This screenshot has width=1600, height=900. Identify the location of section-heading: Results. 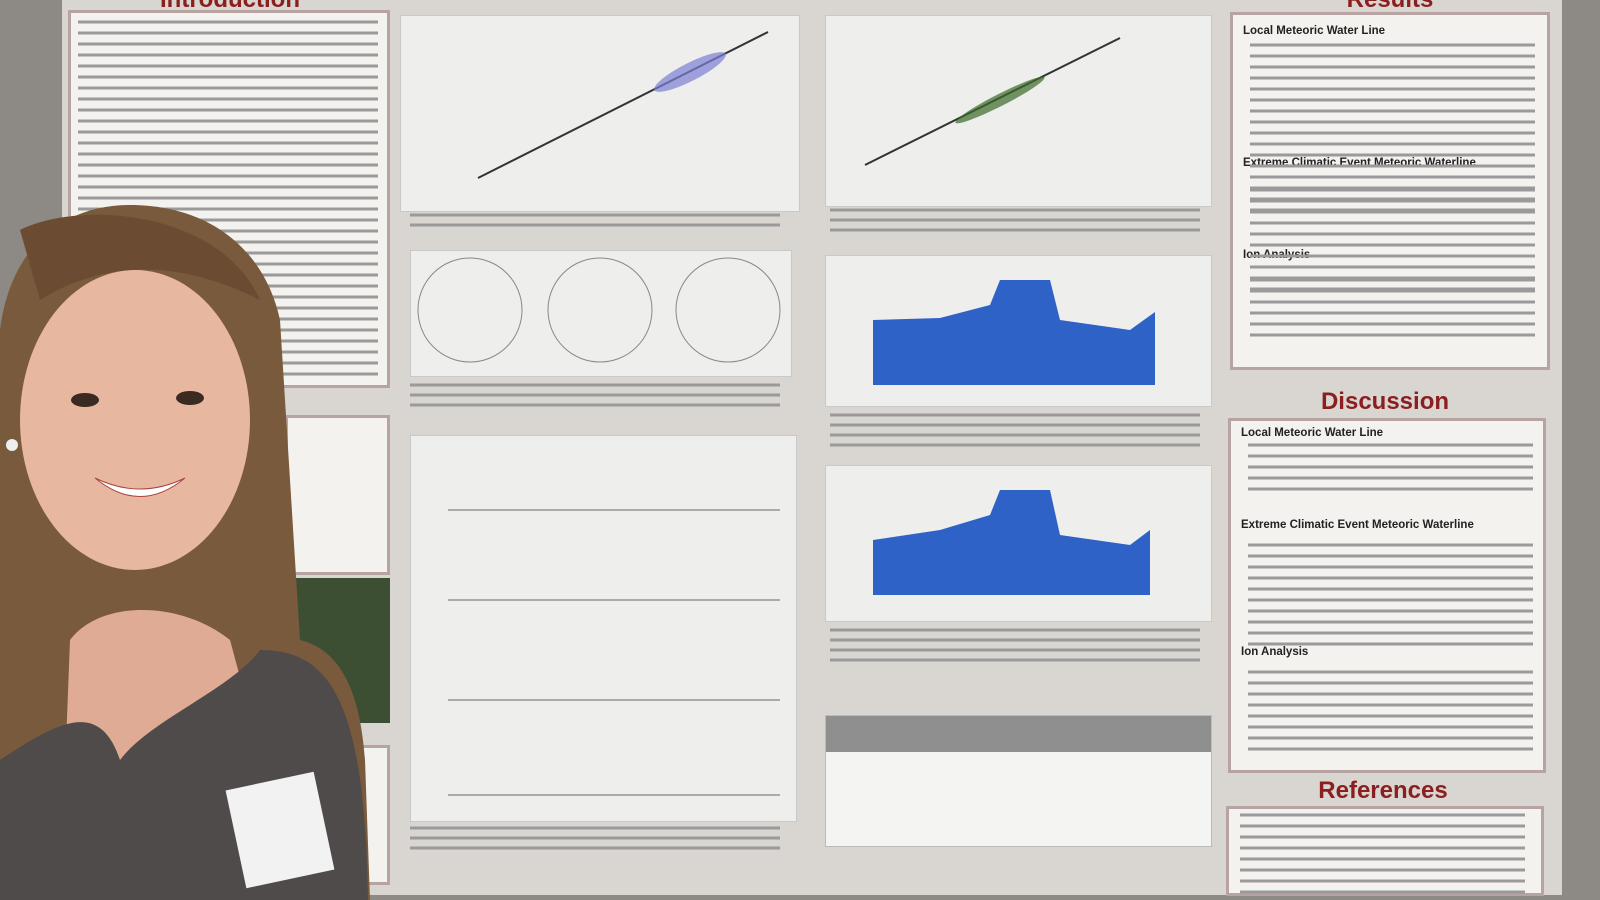
(1390, 7).